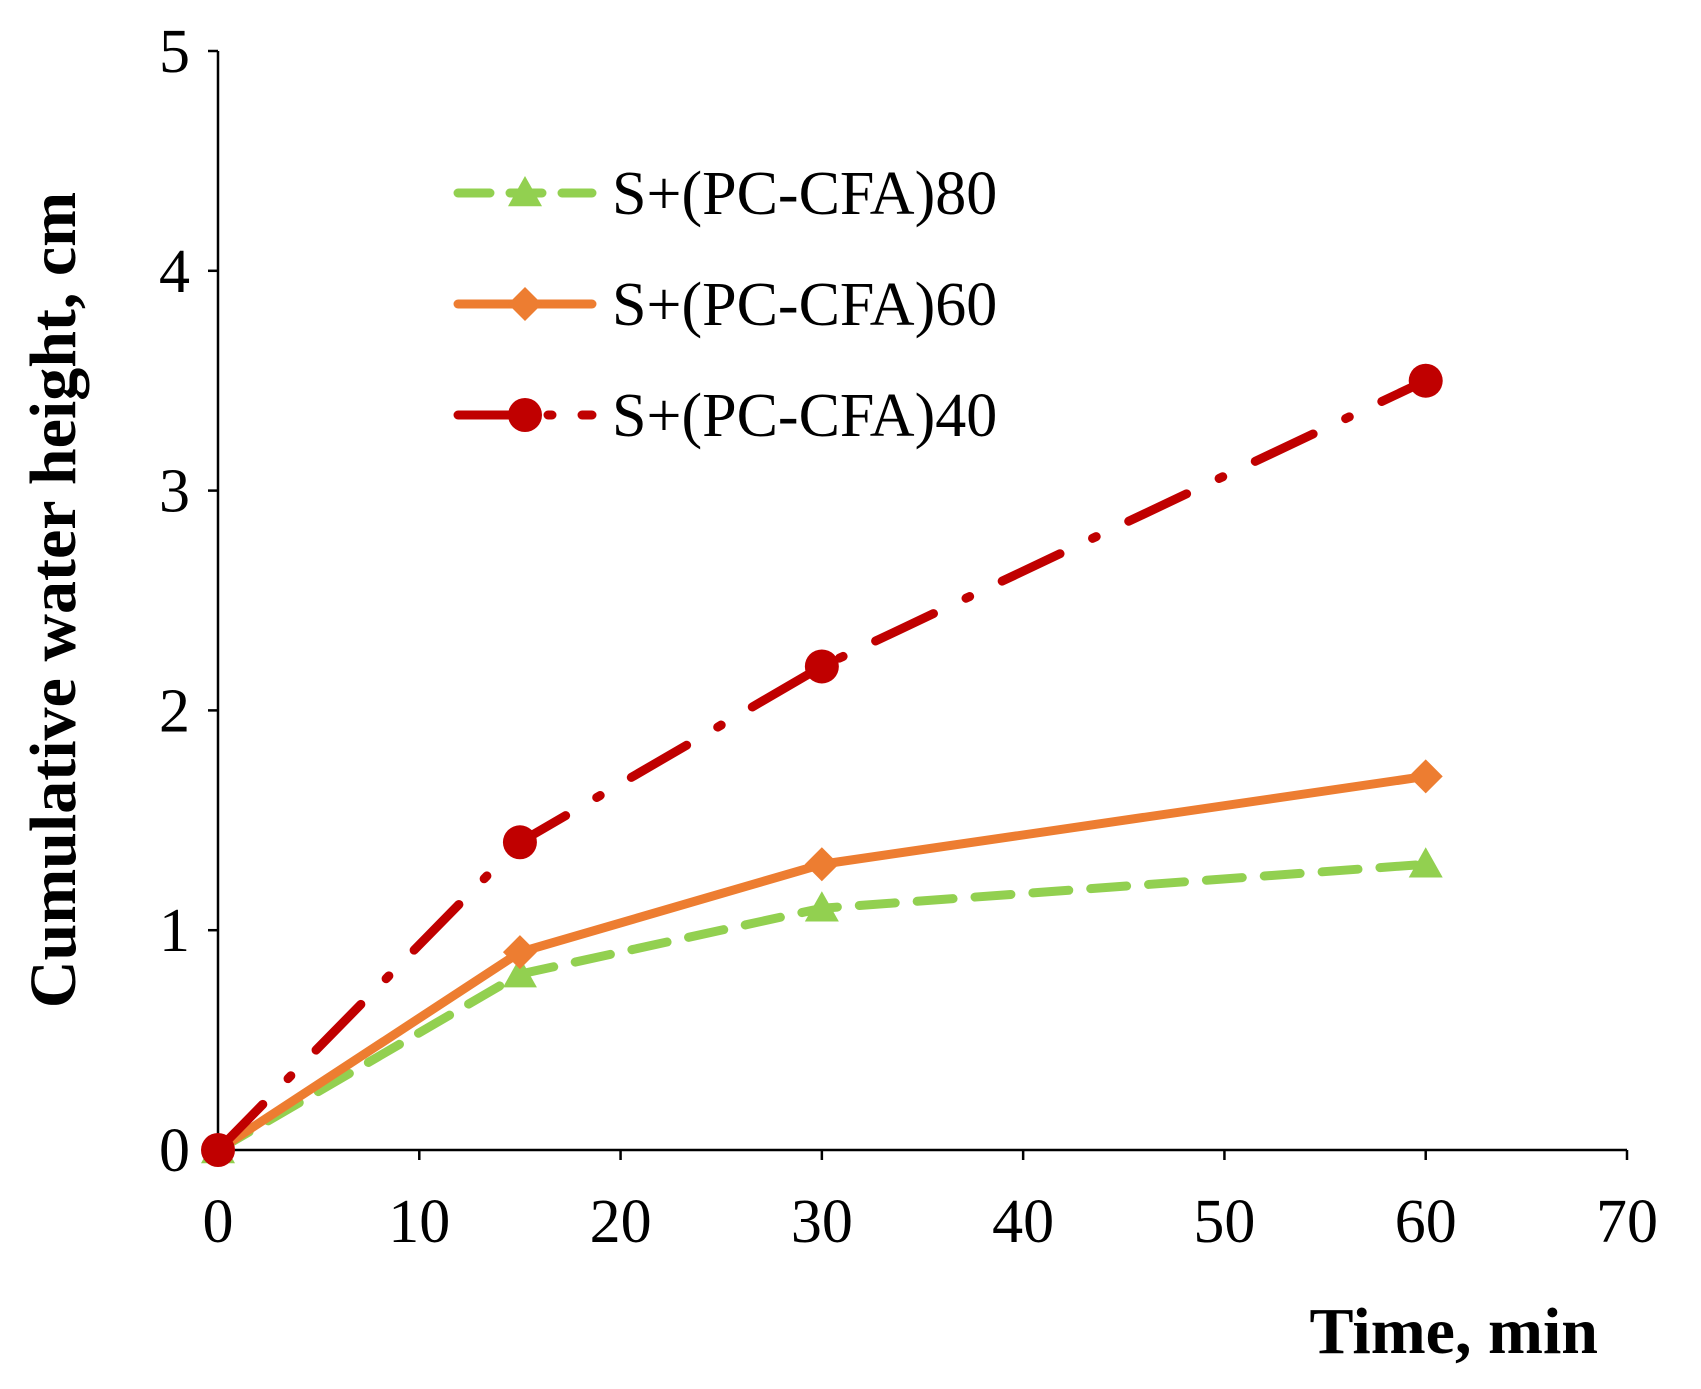 Image resolution: width=1701 pixels, height=1389 pixels. What do you see at coordinates (174, 1151) in the screenshot?
I see `y-tick-label: 0` at bounding box center [174, 1151].